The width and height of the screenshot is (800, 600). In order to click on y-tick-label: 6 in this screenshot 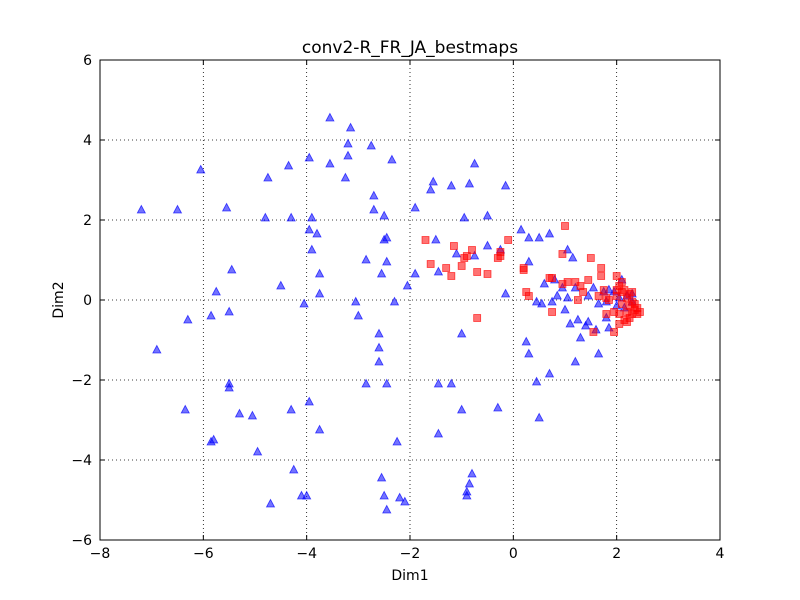, I will do `click(87, 61)`.